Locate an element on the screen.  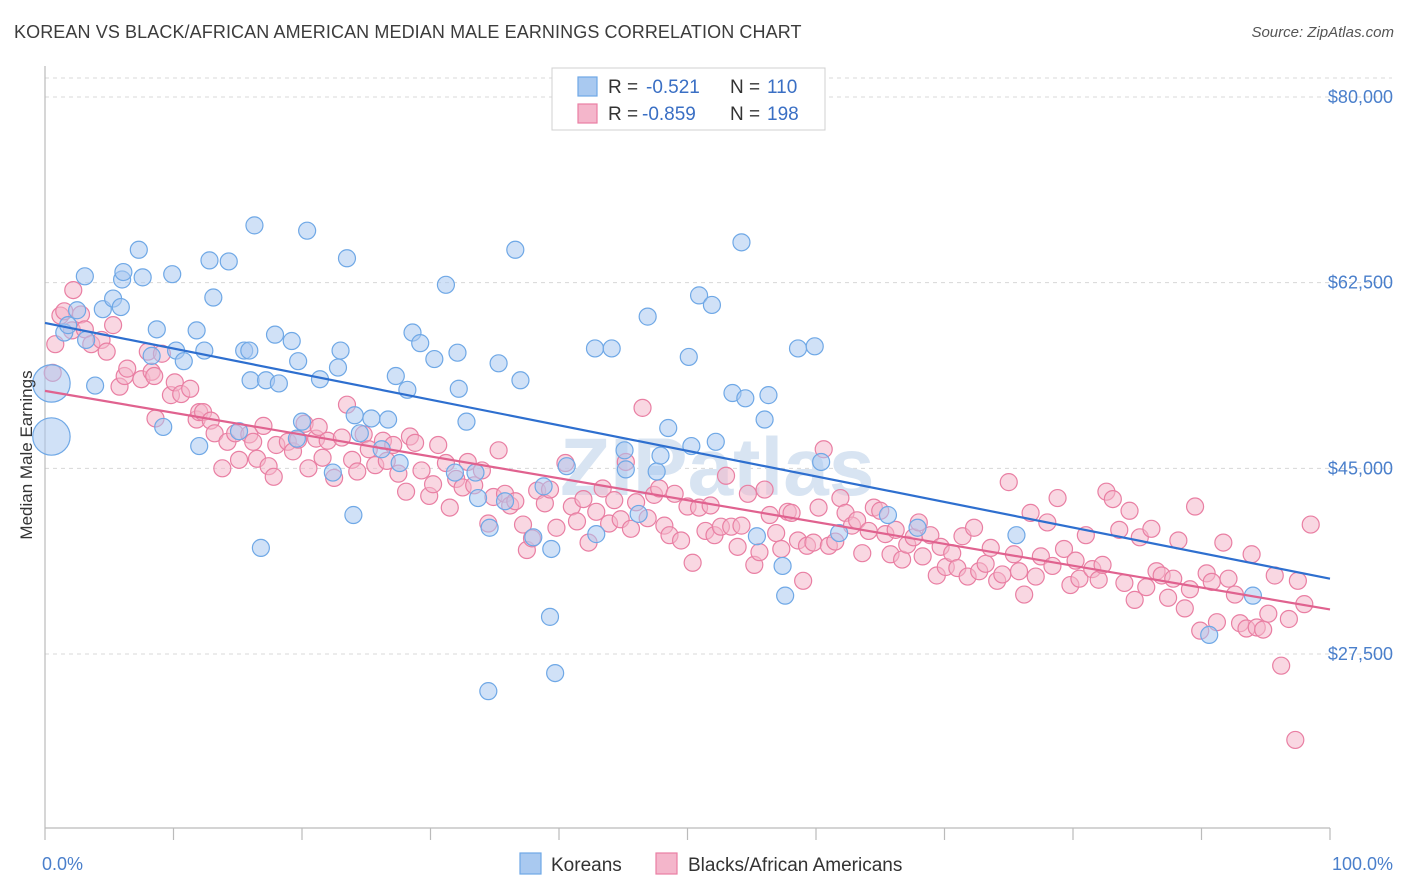
y-axis-label: Median Male Earnings is located at coordinates (26, 454).